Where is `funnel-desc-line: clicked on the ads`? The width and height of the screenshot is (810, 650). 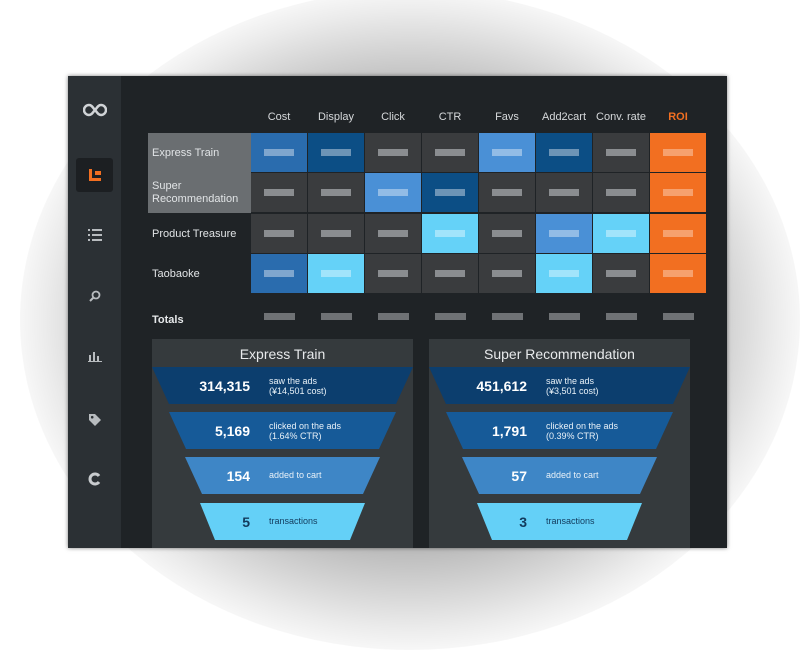
funnel-desc-line: clicked on the ads is located at coordinates (582, 425).